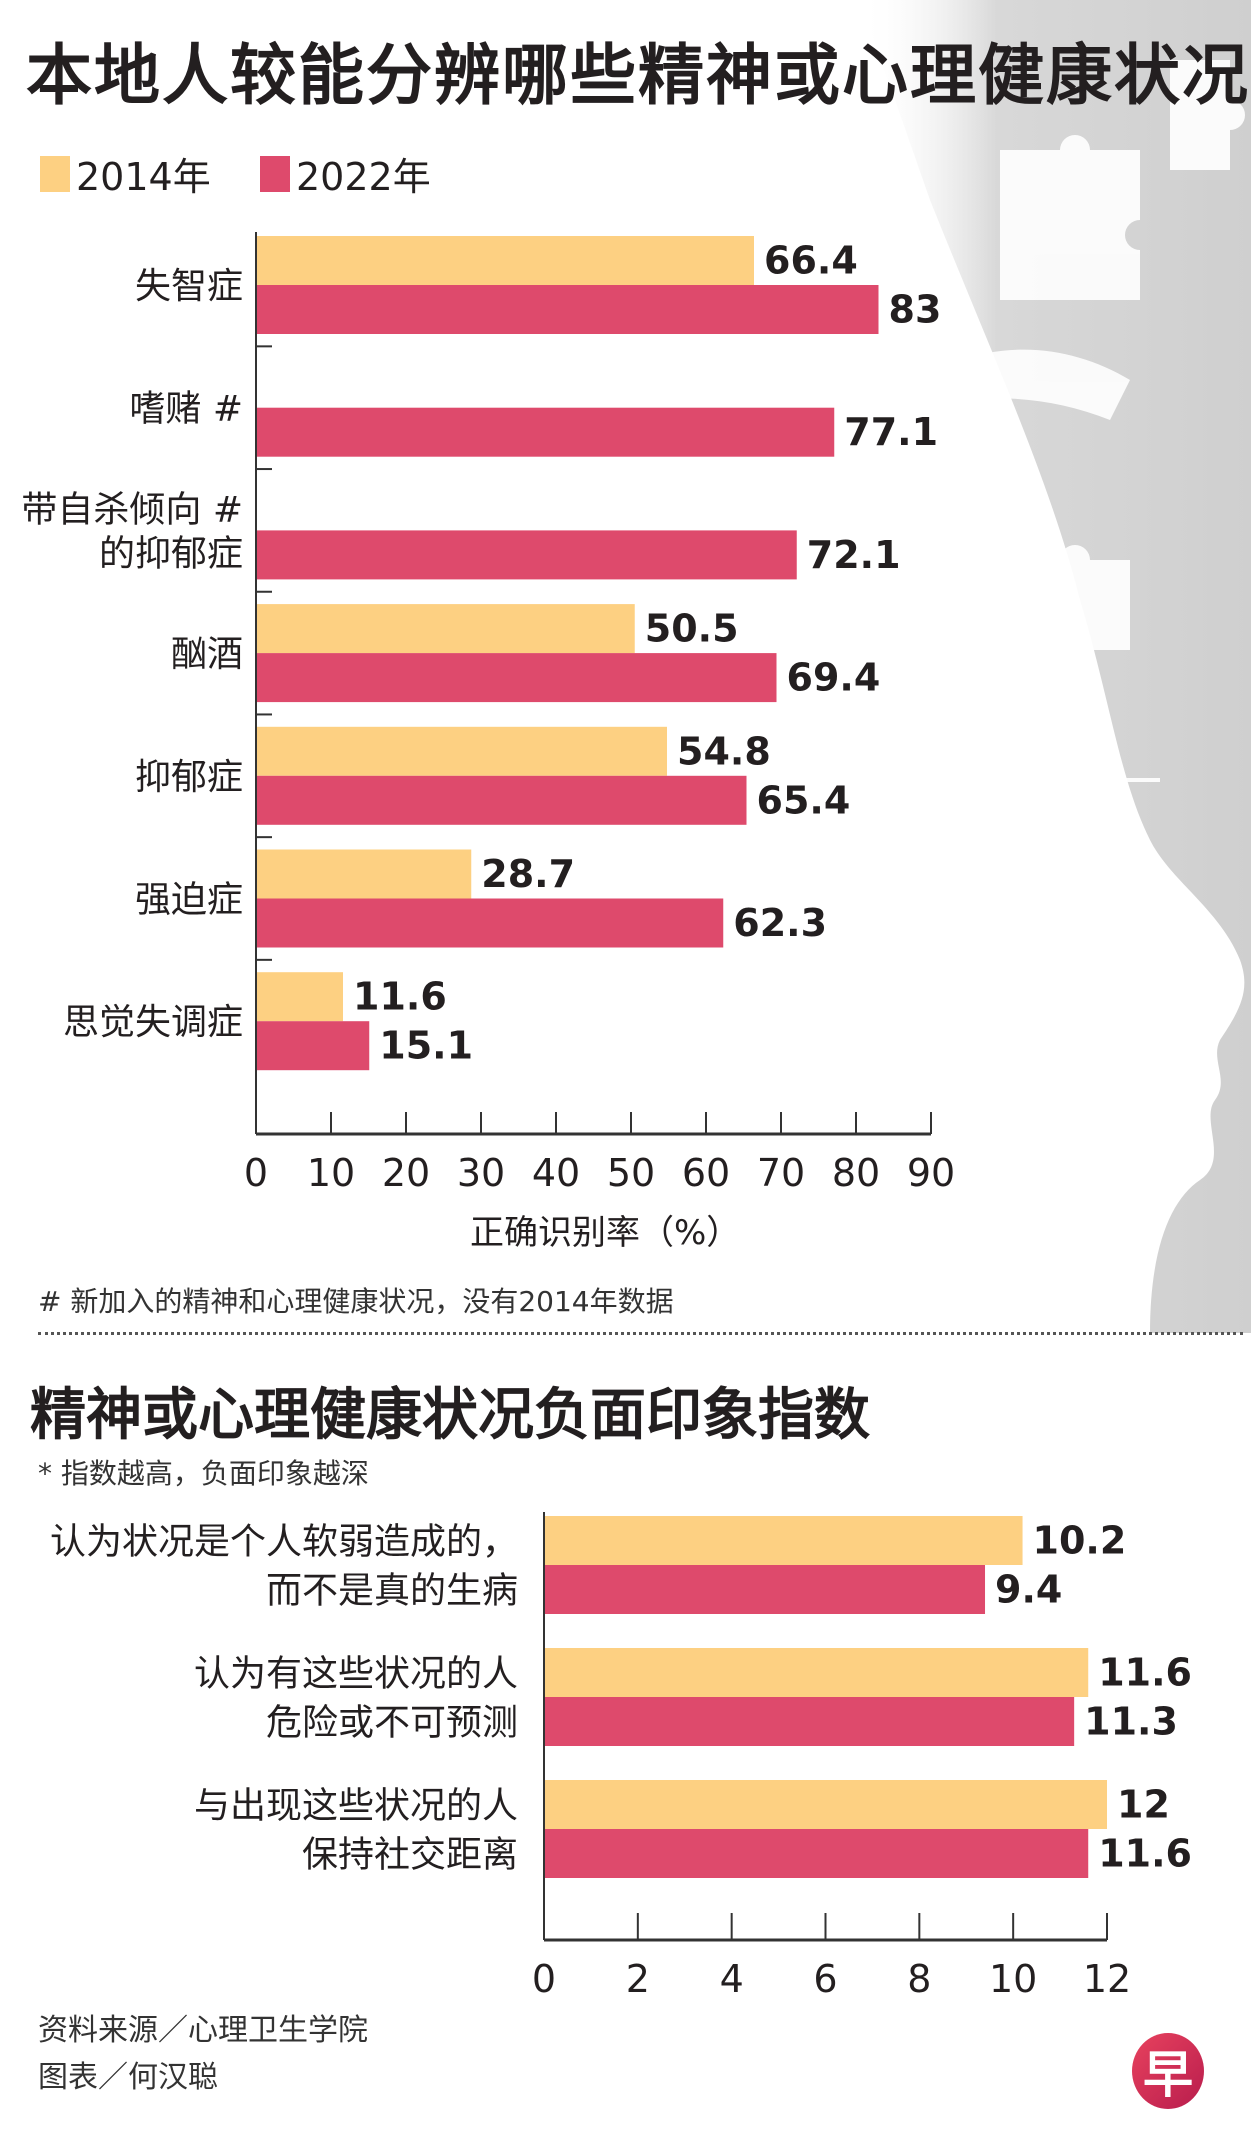 This screenshot has width=1251, height=2140. Describe the element at coordinates (931, 1173) in the screenshot. I see `x-tick-label: 90` at that location.